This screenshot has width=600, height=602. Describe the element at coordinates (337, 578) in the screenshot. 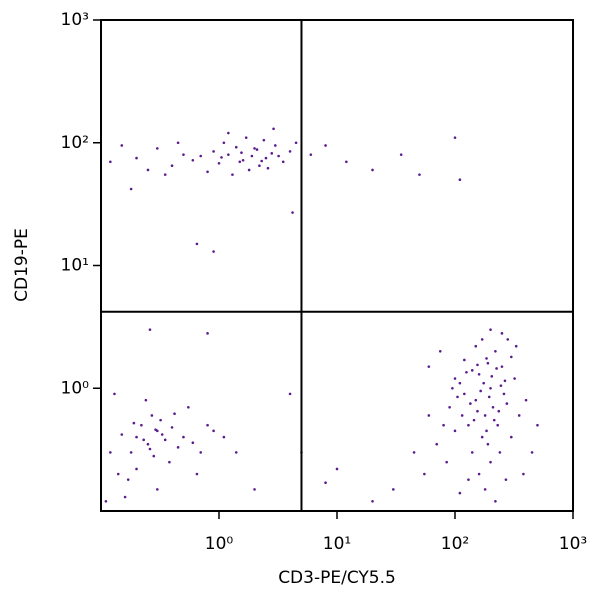

I see `x-axis-label: CD3-PE/CY5.5` at that location.